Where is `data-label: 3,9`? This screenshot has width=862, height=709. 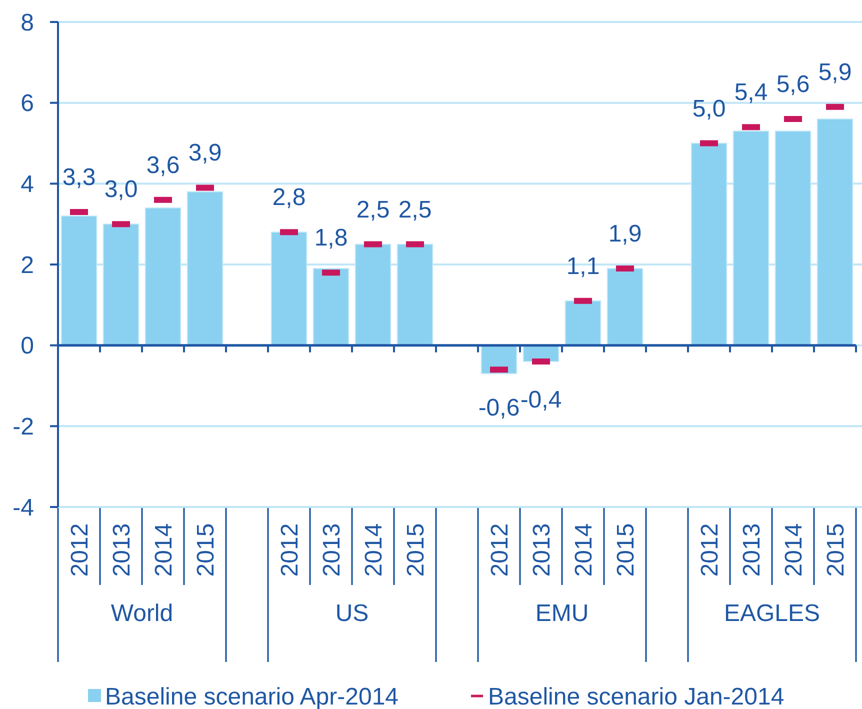 data-label: 3,9 is located at coordinates (205, 153).